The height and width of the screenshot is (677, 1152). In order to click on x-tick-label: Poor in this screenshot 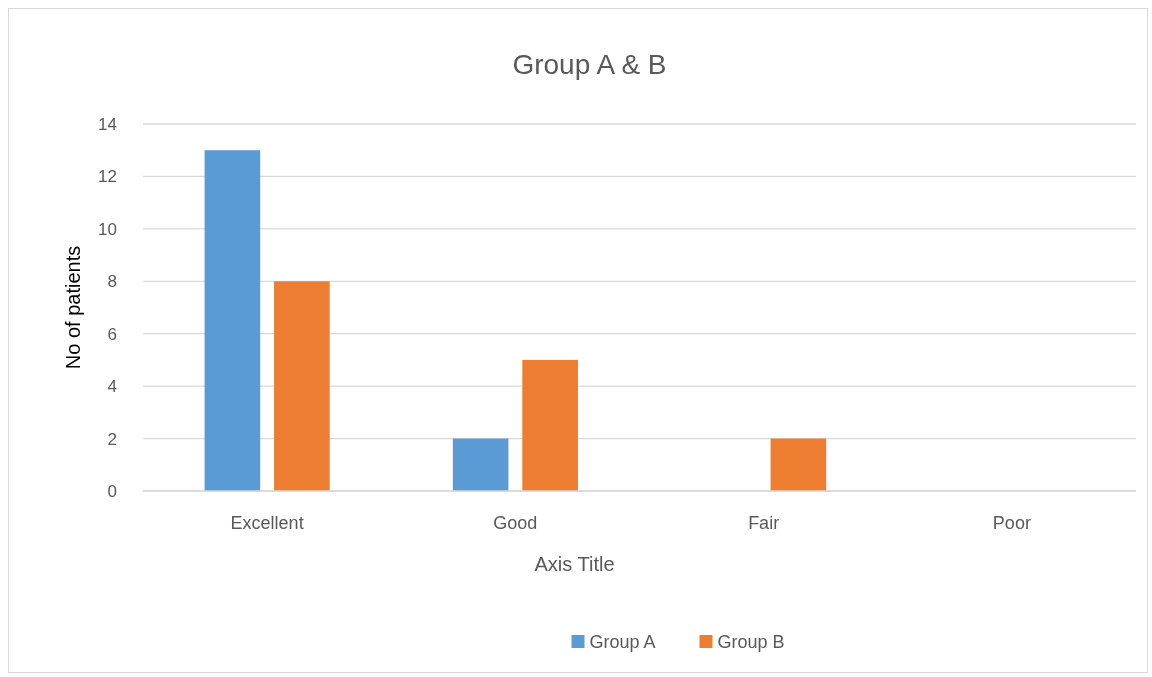, I will do `click(1011, 523)`.